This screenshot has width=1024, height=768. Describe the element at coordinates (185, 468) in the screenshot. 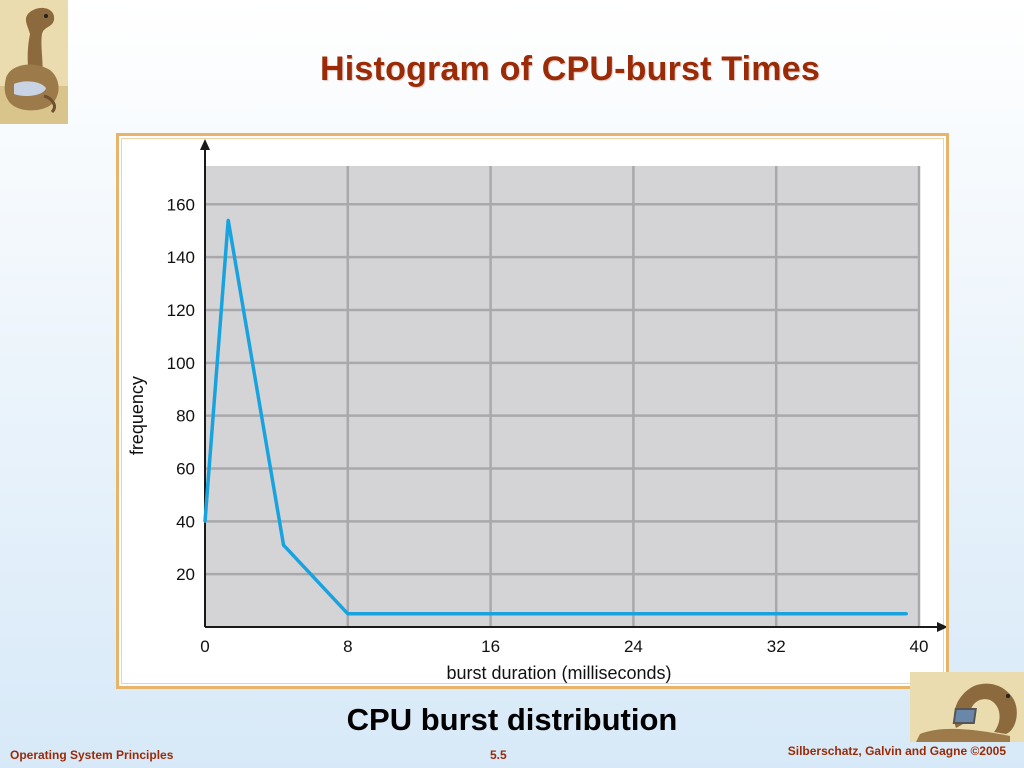

I see `y-tick-label: 60` at that location.